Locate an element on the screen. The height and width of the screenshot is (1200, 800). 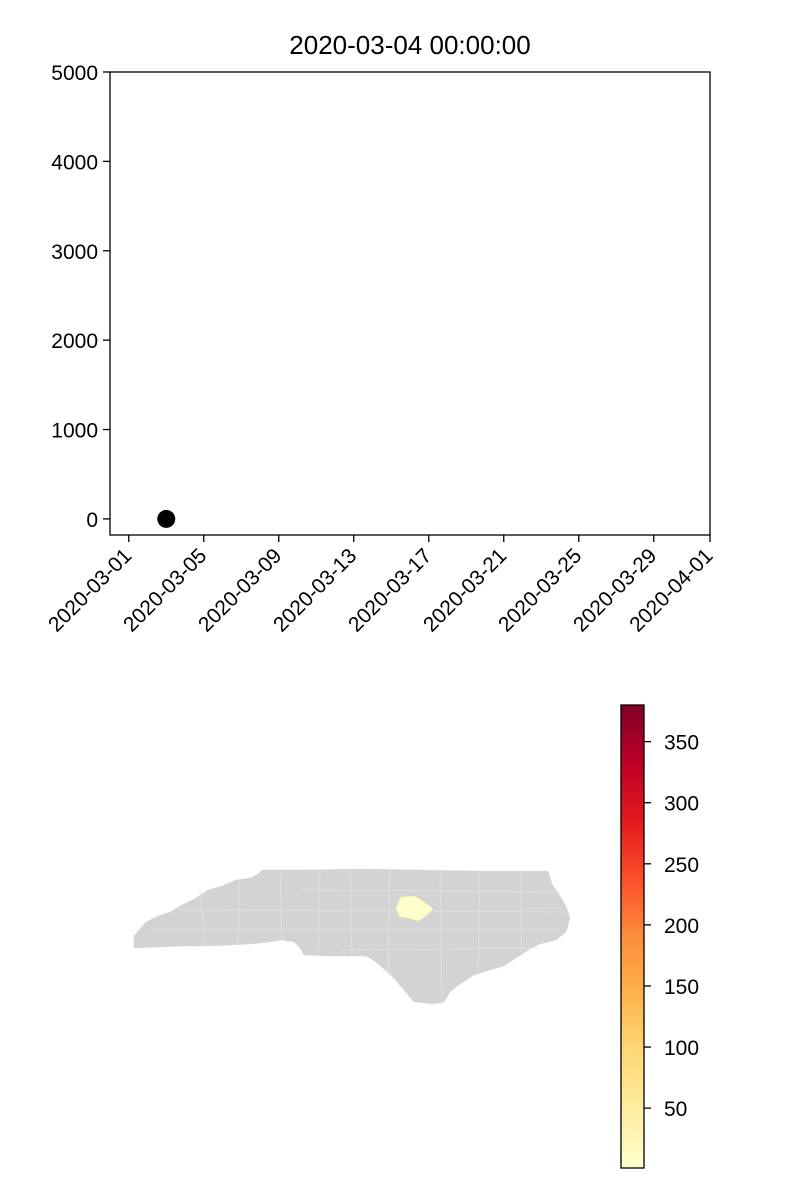
colorbar-tick-label: 250 is located at coordinates (681, 865).